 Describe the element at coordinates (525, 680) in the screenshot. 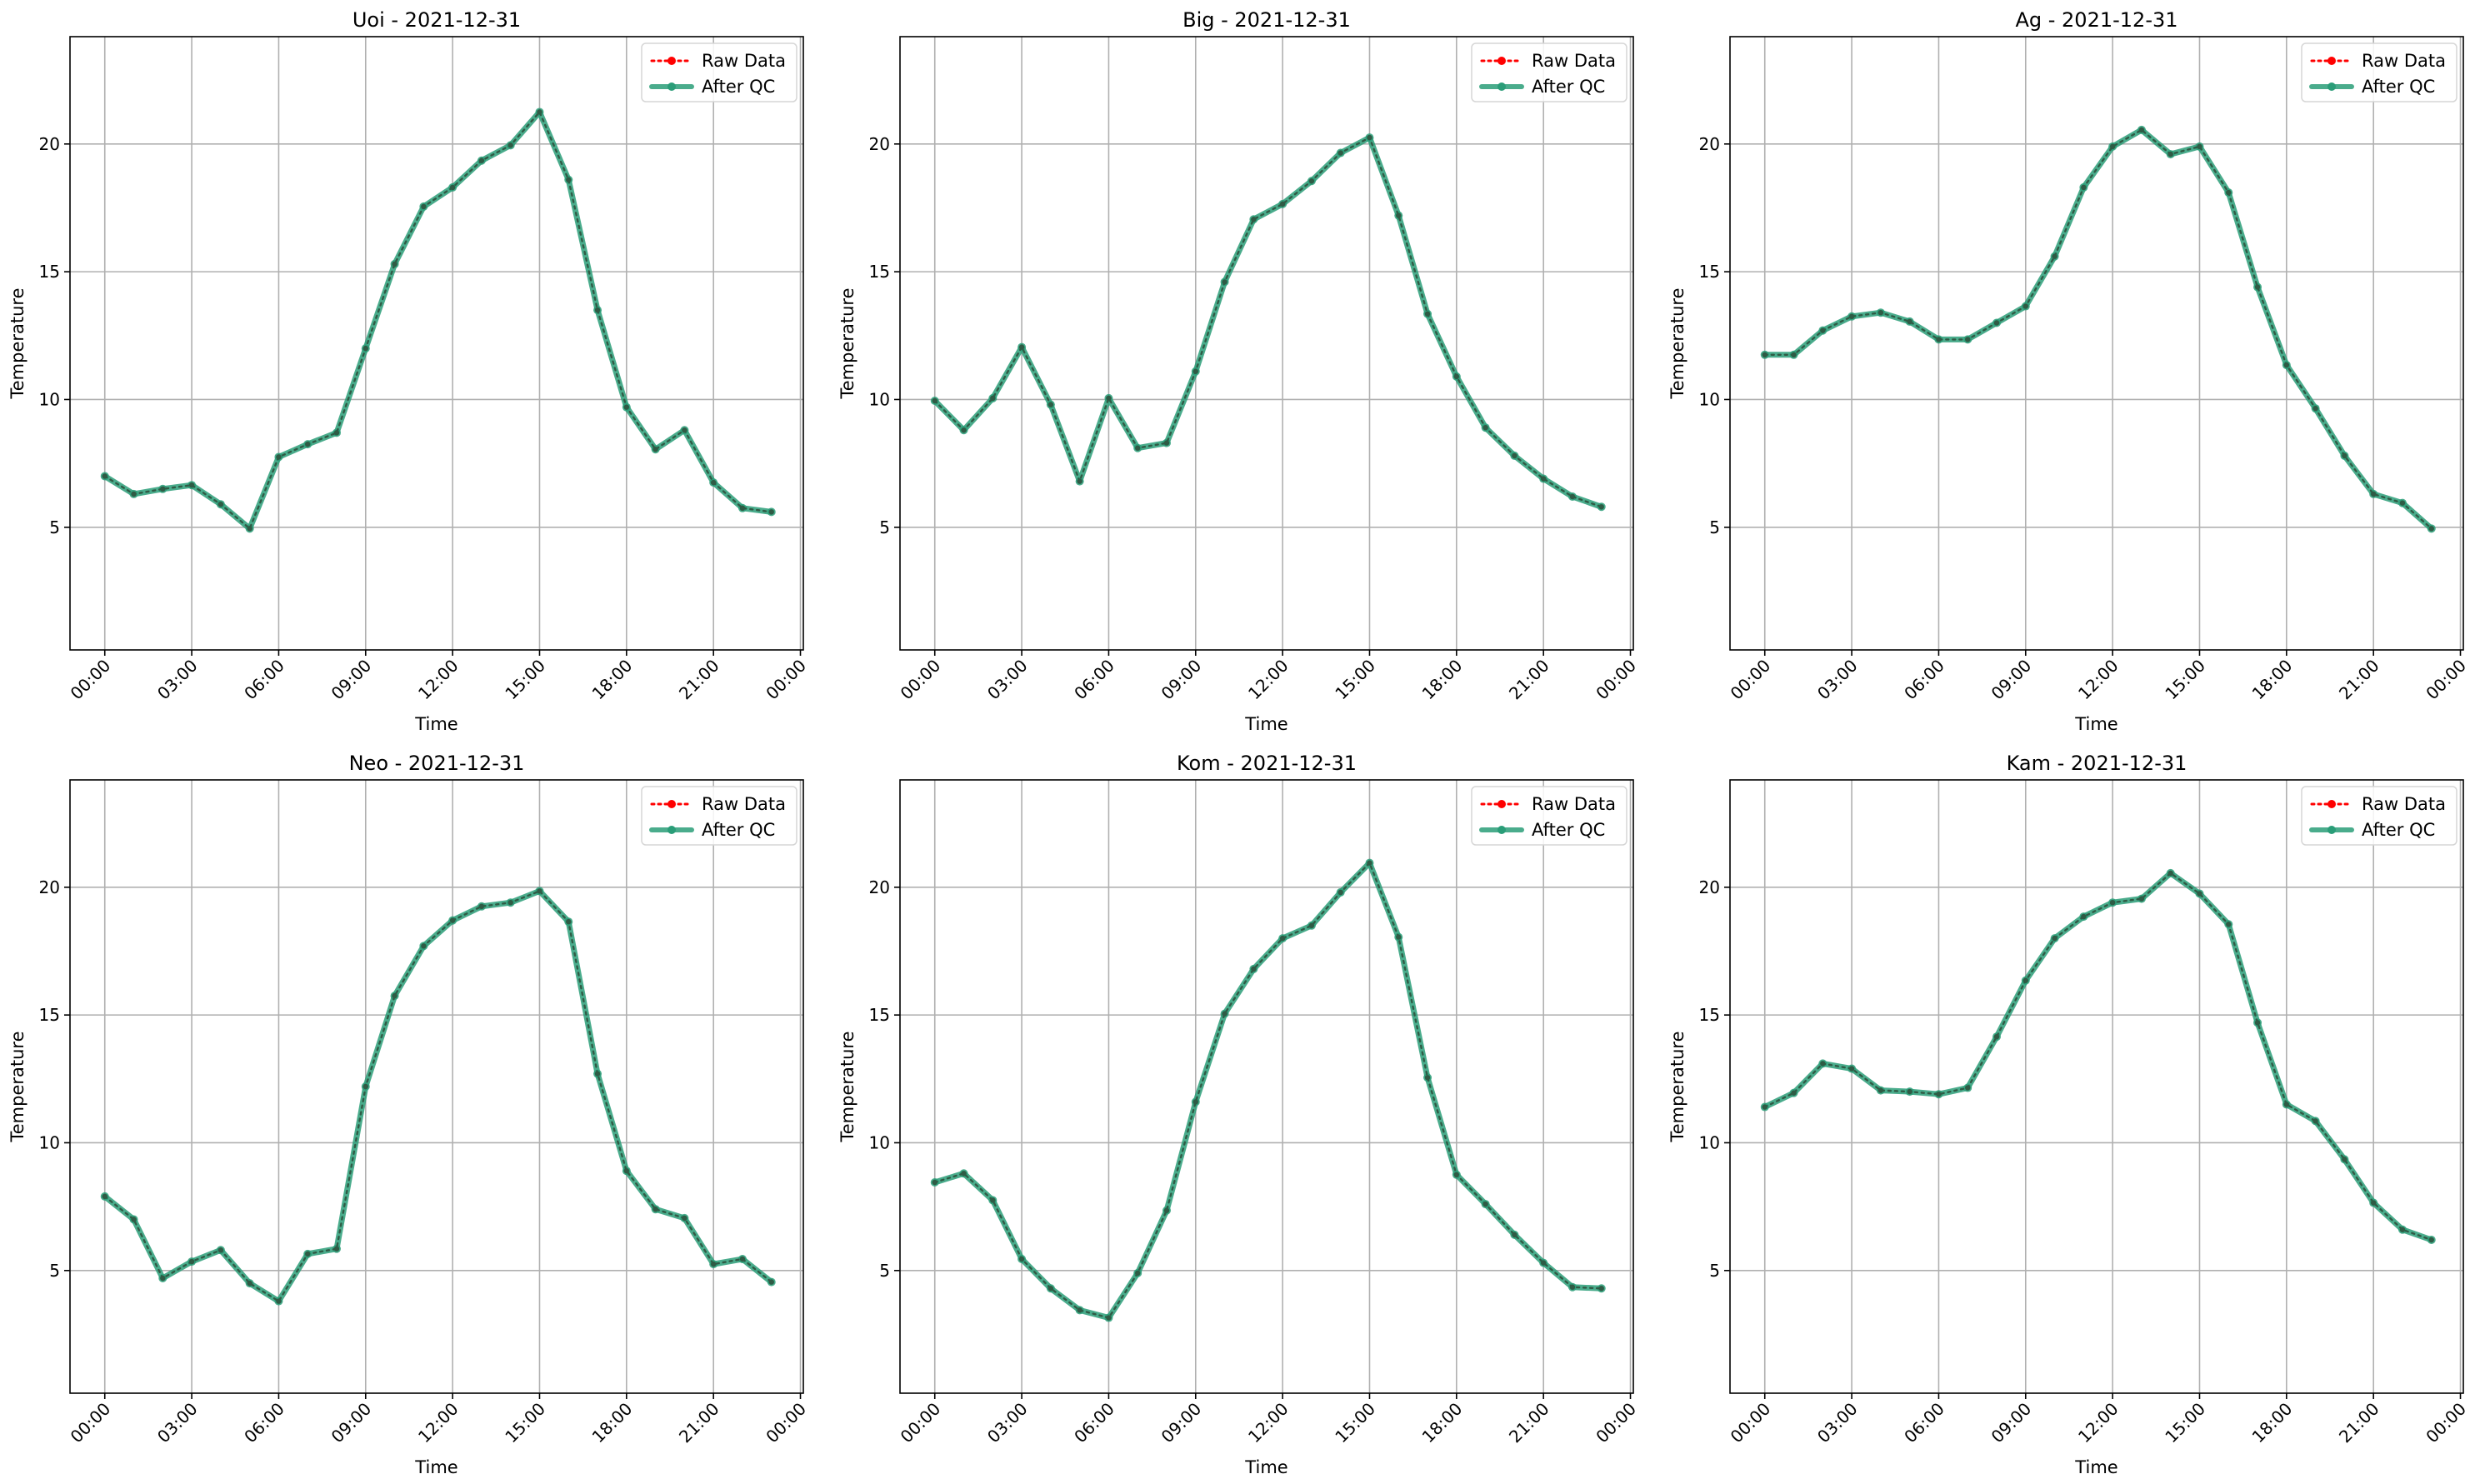

I see `x-tick-label: 15:00` at that location.